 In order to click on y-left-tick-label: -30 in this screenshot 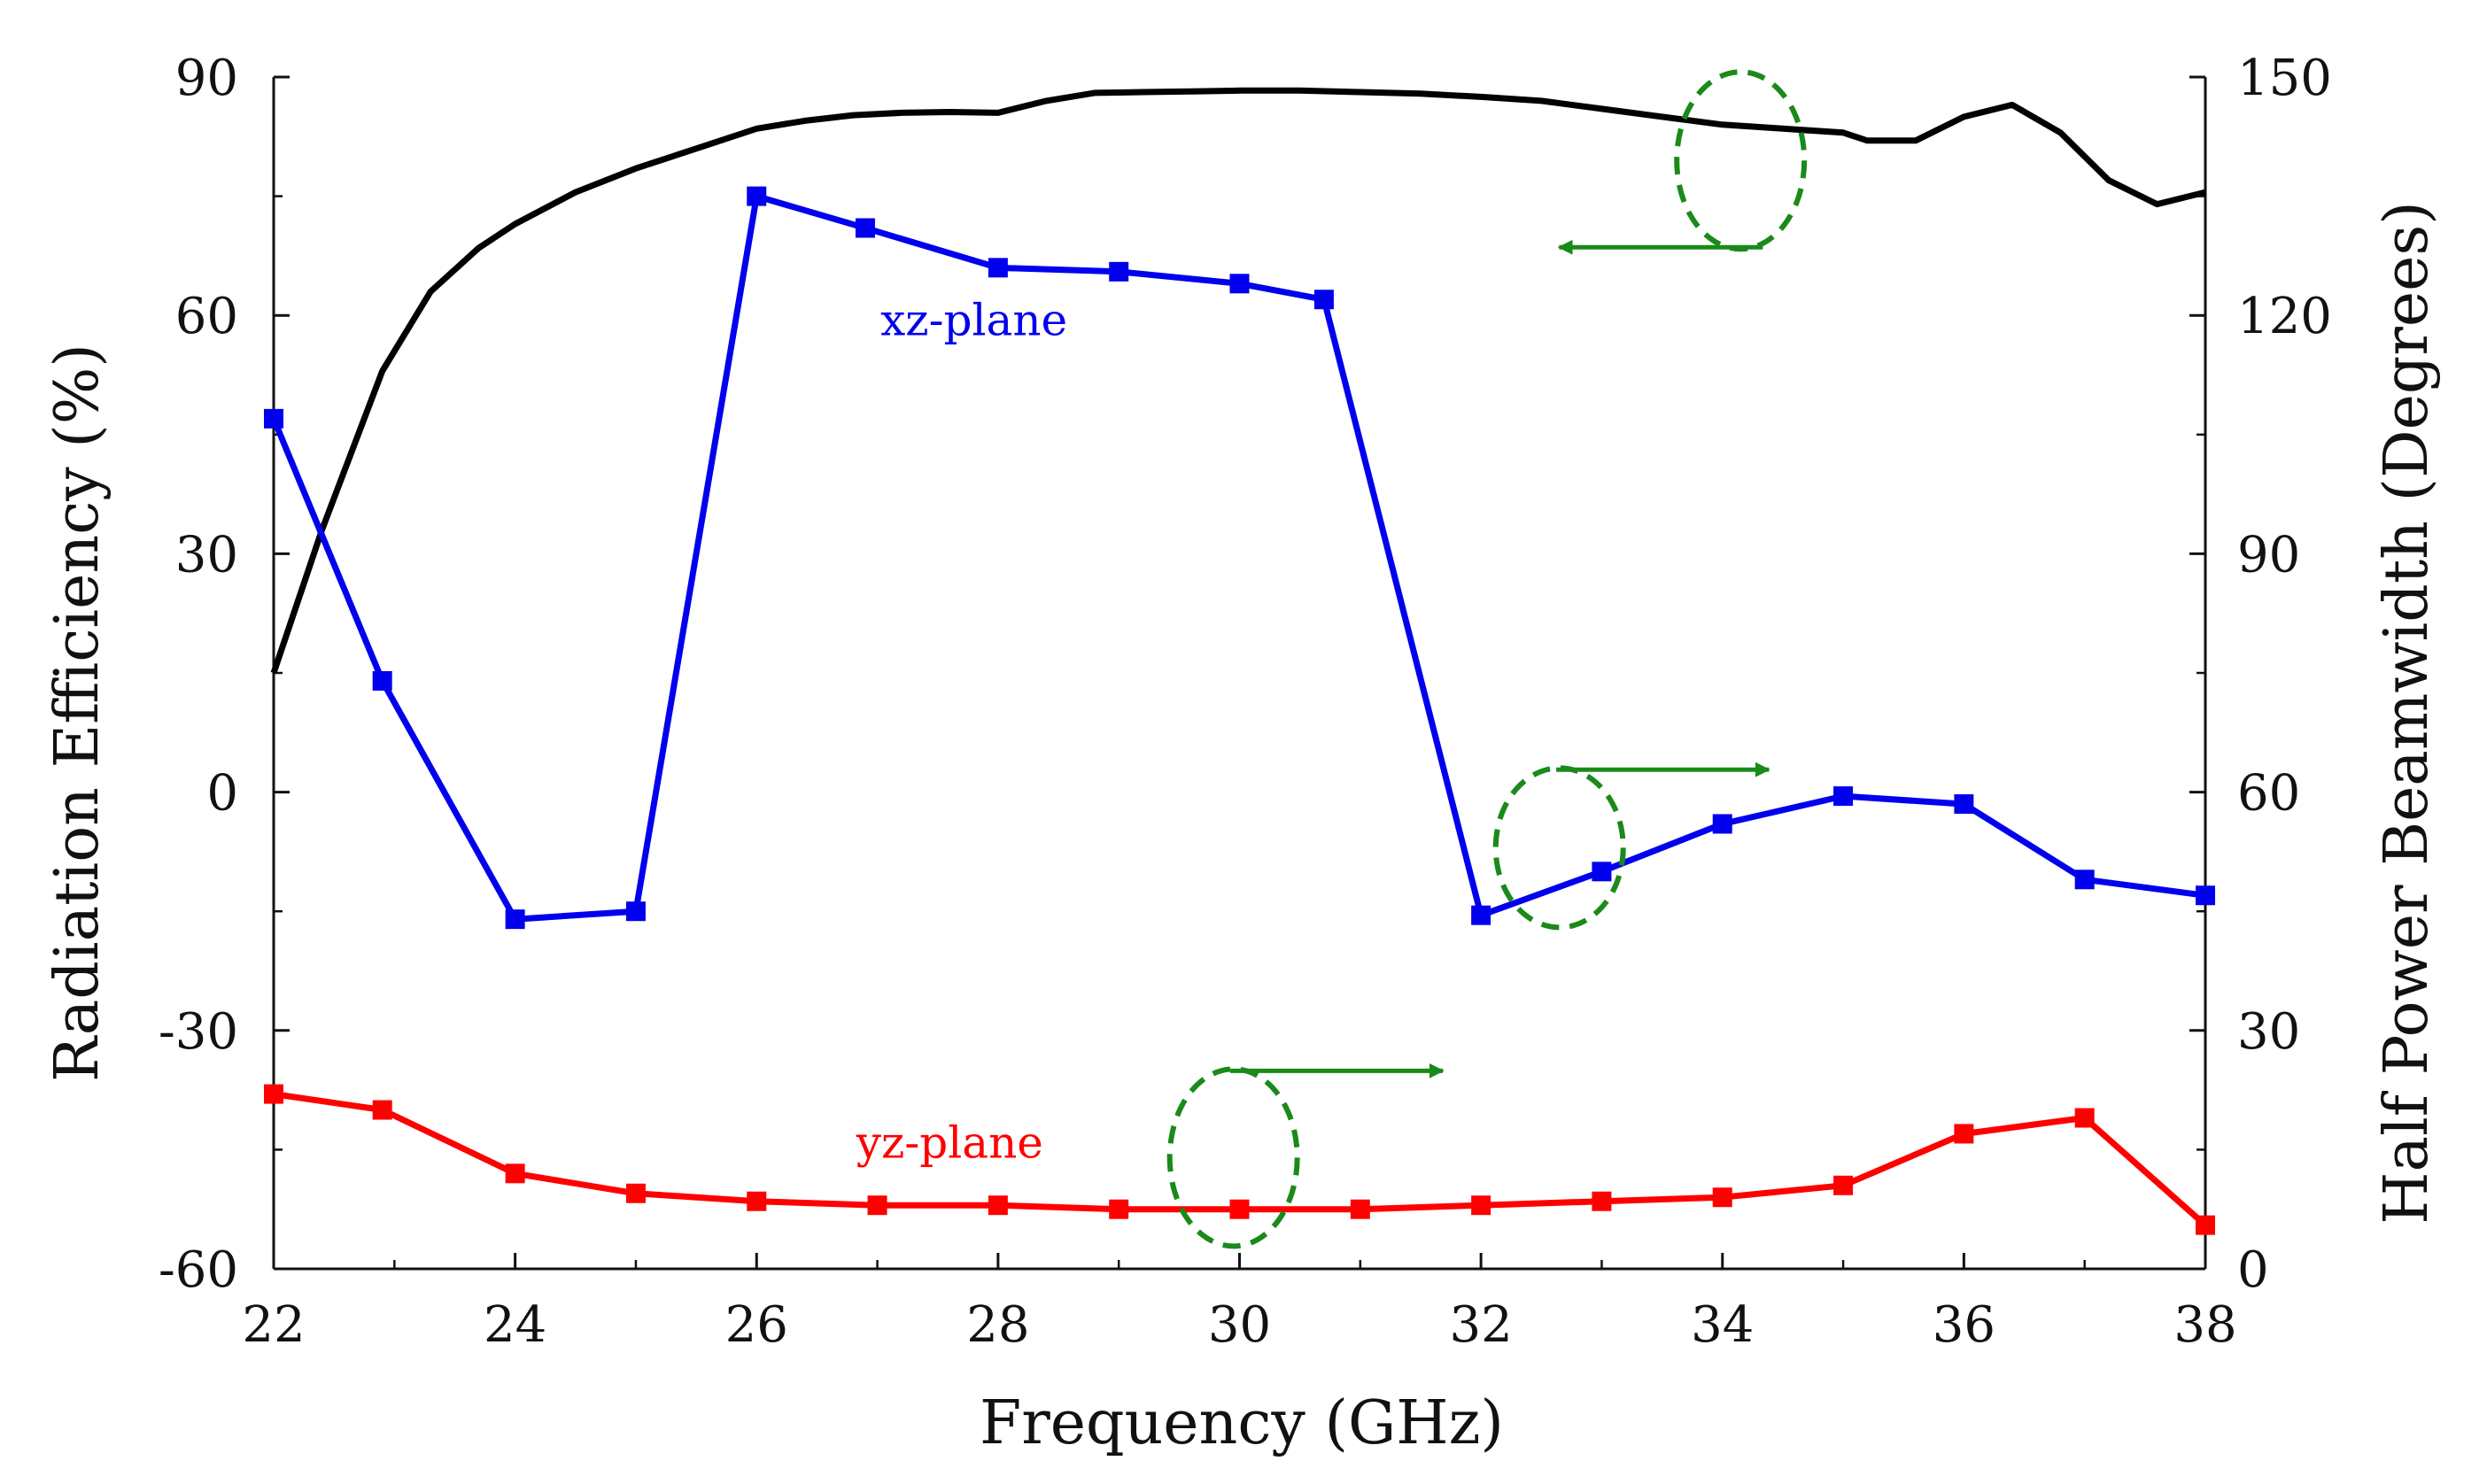, I will do `click(198, 1032)`.